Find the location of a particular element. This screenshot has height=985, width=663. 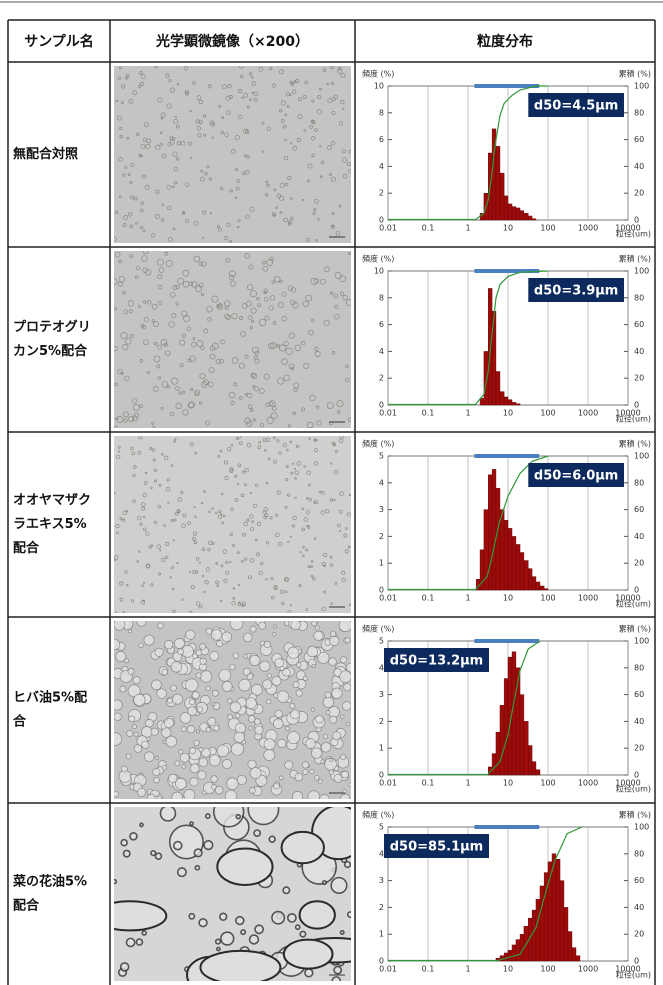

y2-tick-label: 20 is located at coordinates (639, 193).